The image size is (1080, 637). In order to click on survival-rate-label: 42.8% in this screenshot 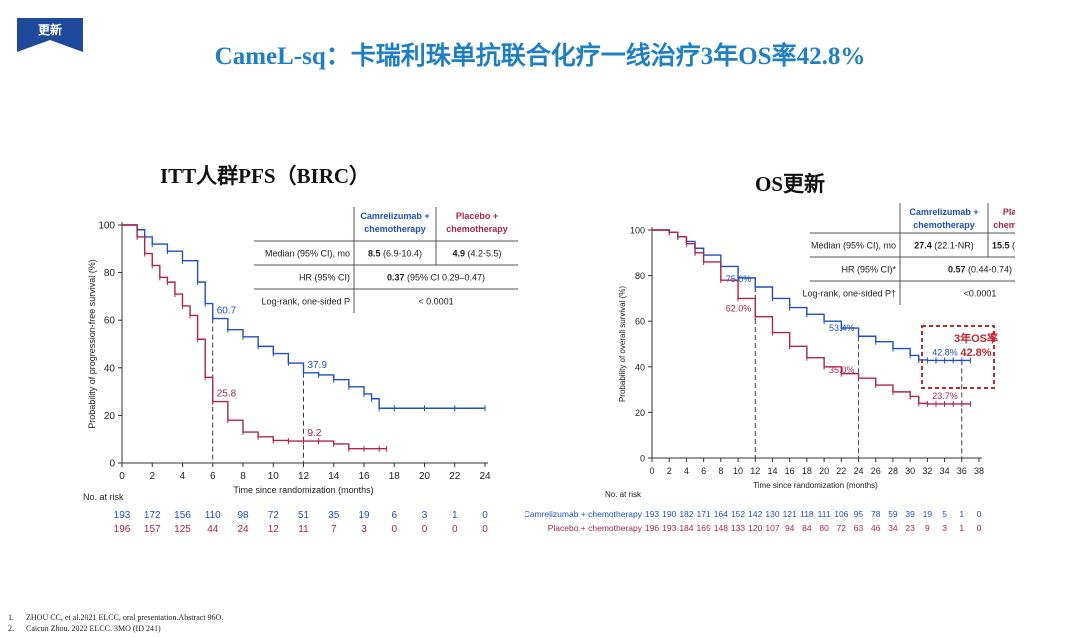, I will do `click(945, 352)`.